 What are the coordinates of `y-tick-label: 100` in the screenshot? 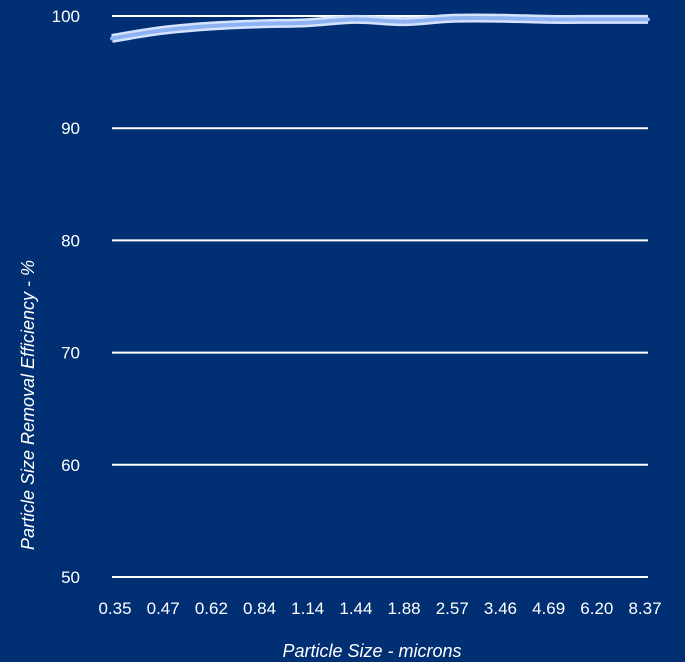 It's located at (66, 16).